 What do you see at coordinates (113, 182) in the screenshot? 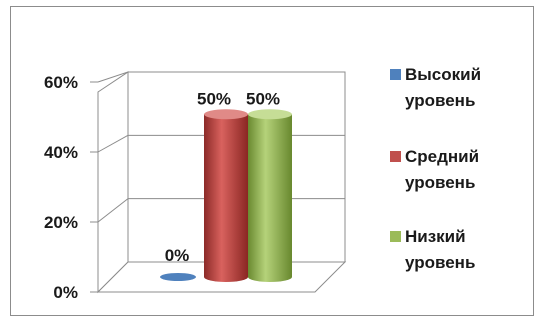
I see `side-wall` at bounding box center [113, 182].